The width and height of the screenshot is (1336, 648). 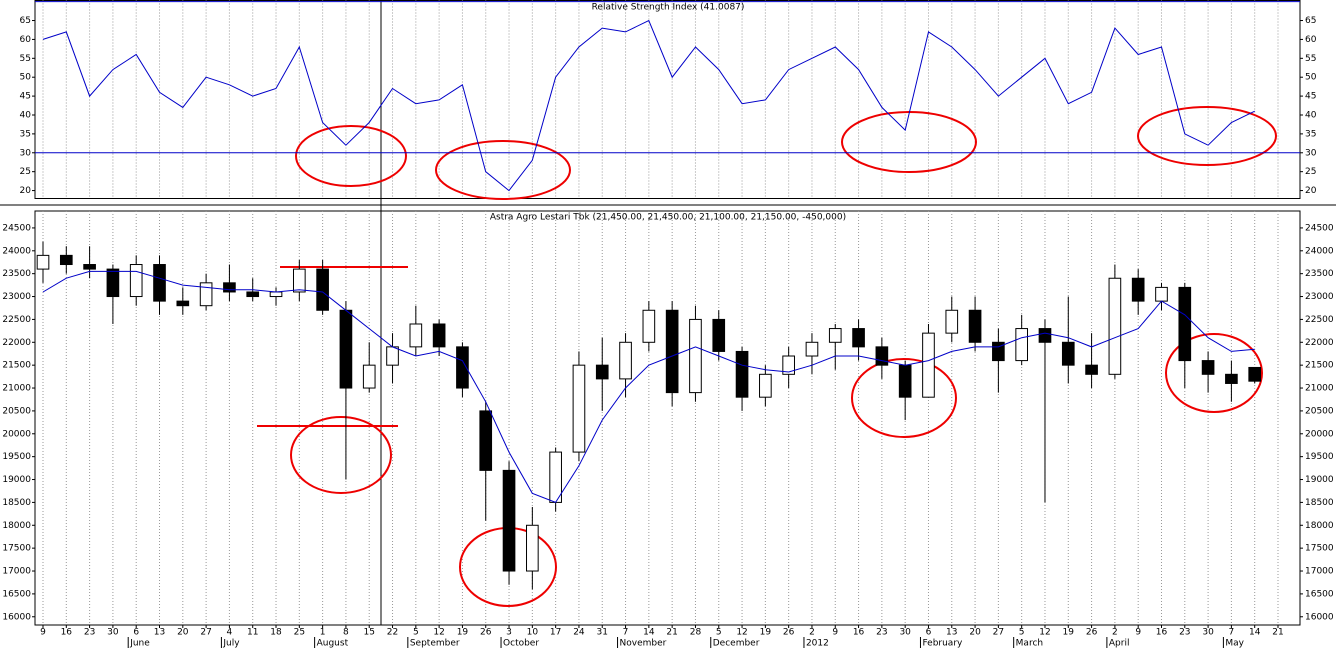 I want to click on x-tick-label: 25, so click(x=299, y=633).